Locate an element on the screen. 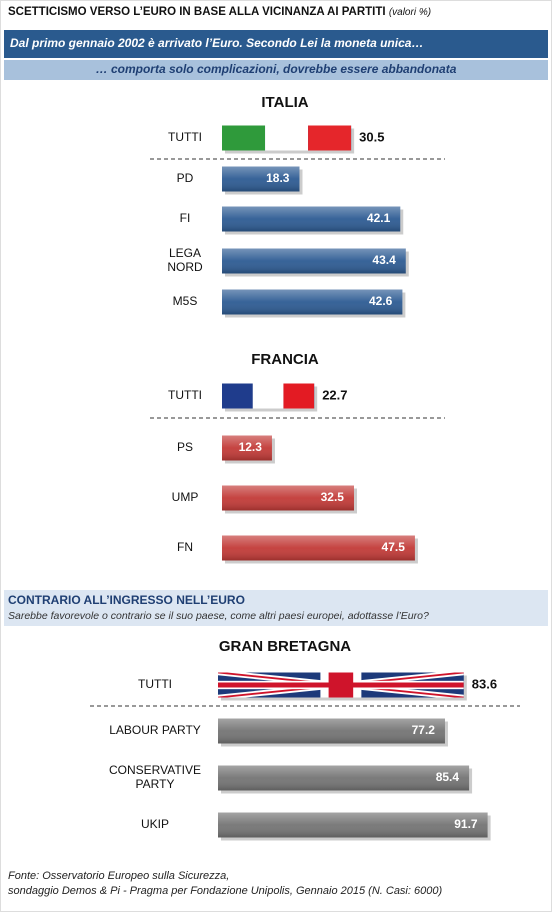 This screenshot has height=912, width=552. value-label: 42.1 is located at coordinates (379, 218).